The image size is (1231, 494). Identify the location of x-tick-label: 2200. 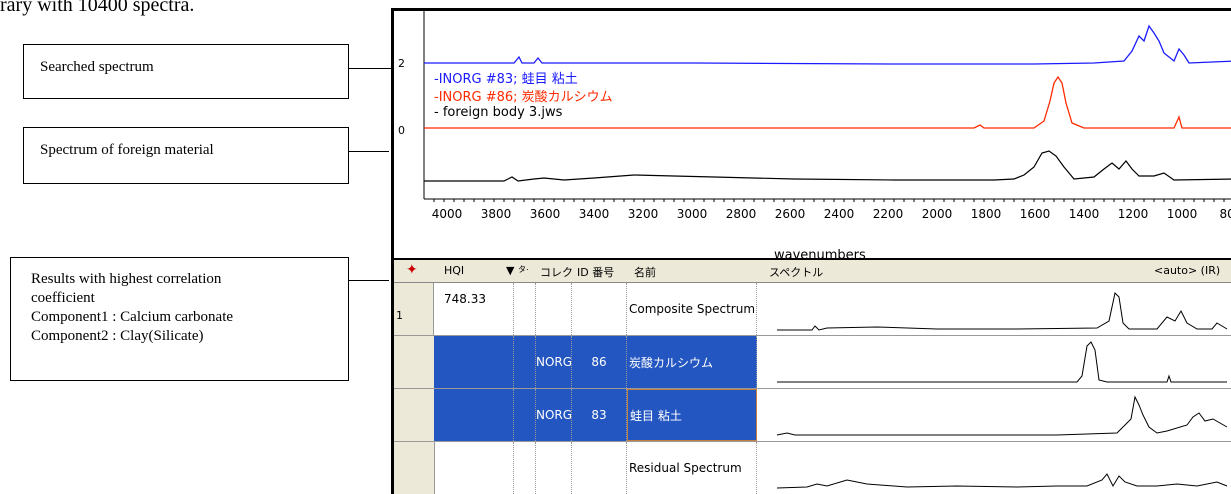
(888, 214).